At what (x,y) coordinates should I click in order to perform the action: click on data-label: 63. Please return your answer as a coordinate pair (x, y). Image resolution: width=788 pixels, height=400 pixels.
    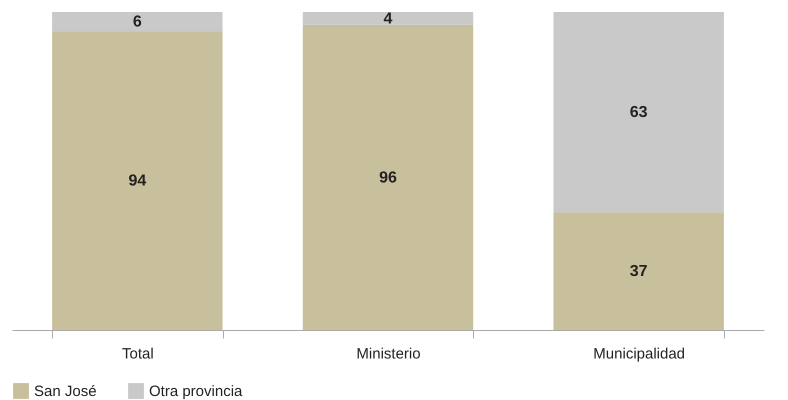
    Looking at the image, I should click on (639, 113).